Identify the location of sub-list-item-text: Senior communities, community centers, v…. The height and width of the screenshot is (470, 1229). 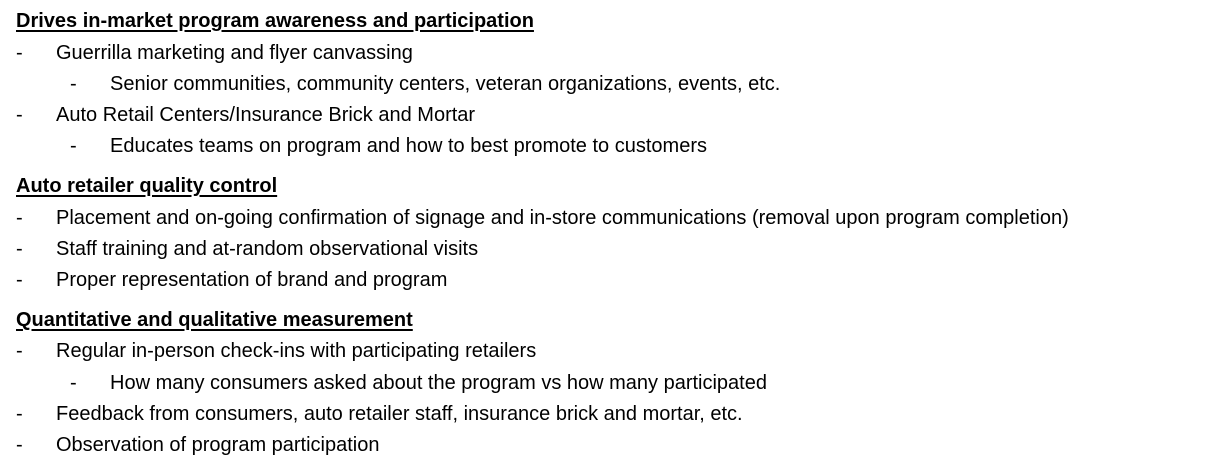
(445, 84).